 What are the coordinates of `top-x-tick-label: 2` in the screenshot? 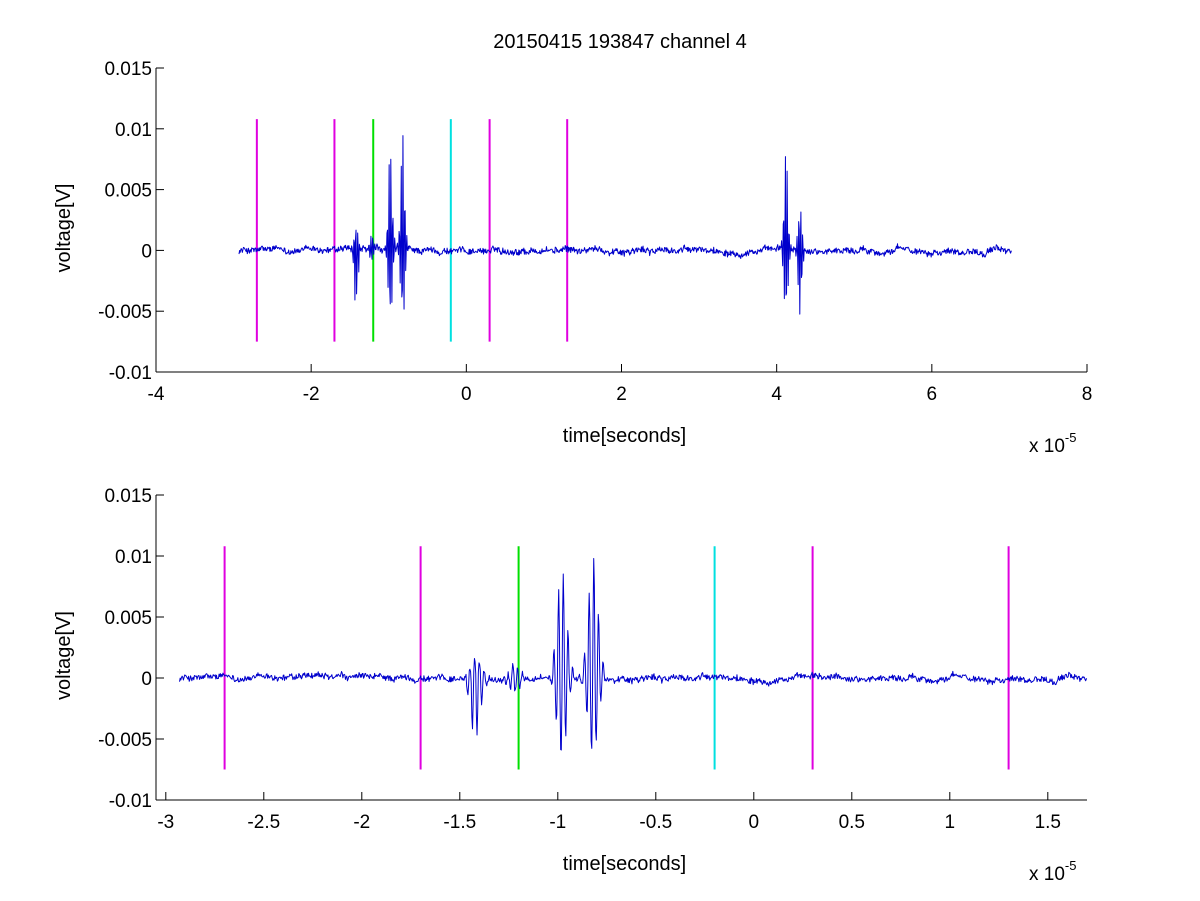 It's located at (621, 394).